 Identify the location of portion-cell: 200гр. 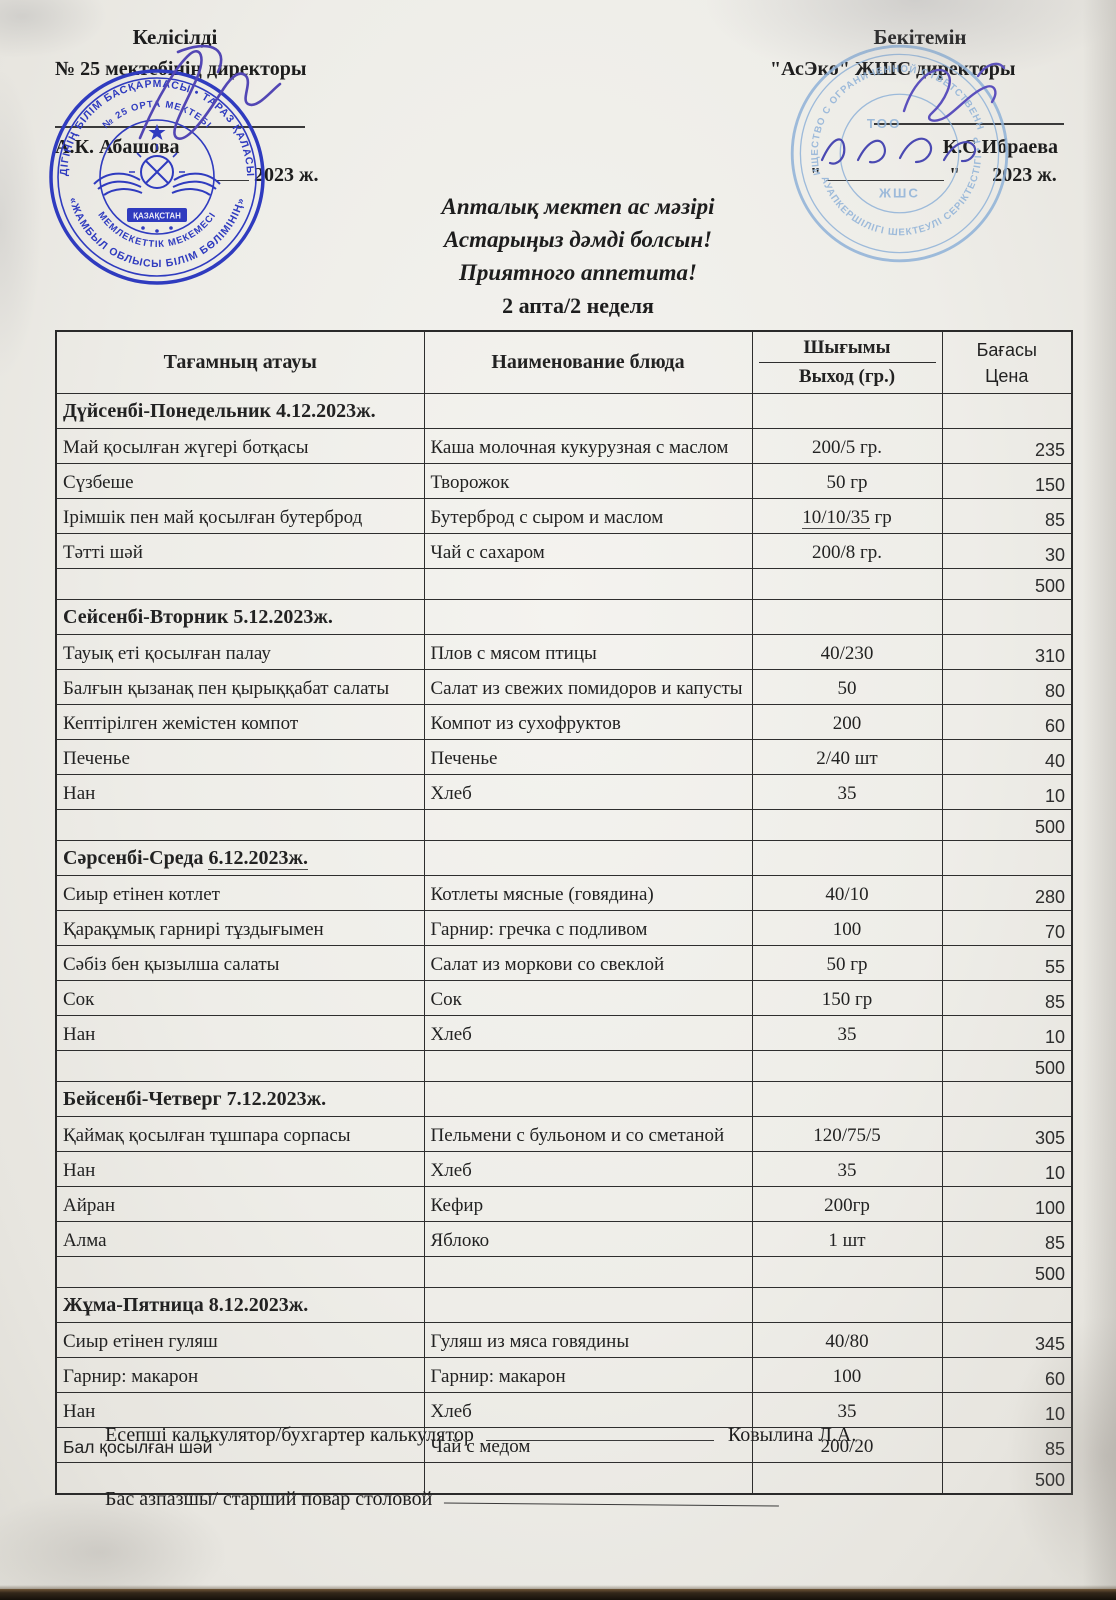
(847, 1204).